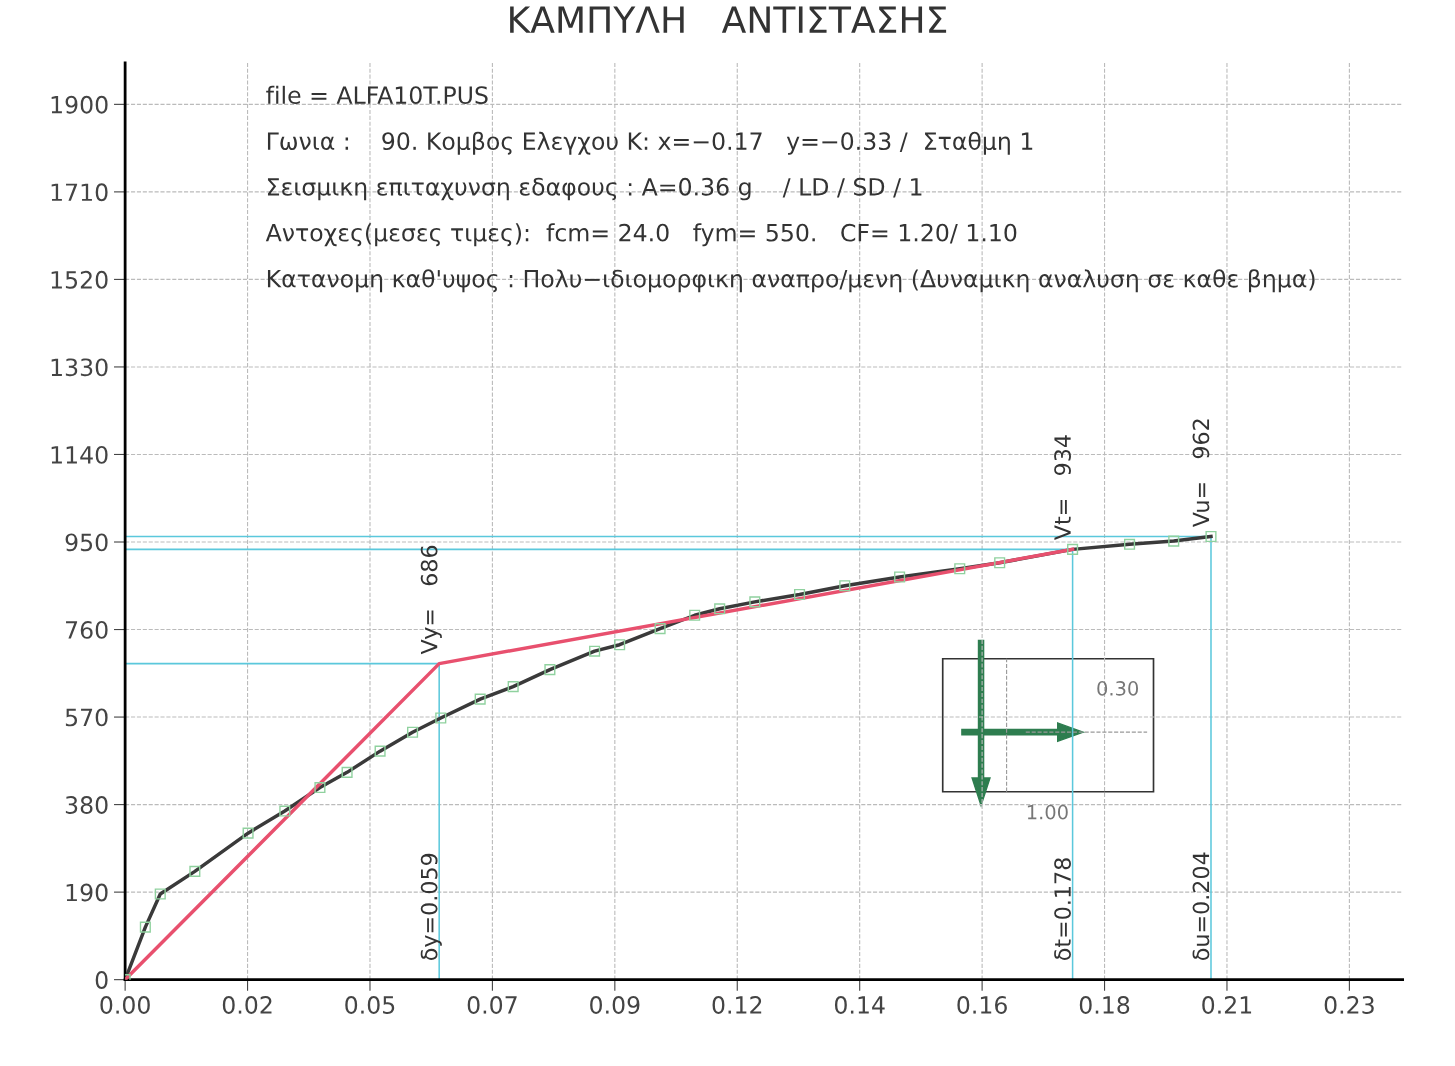  Describe the element at coordinates (247, 1005) in the screenshot. I see `x-tick-label: 0.02` at that location.